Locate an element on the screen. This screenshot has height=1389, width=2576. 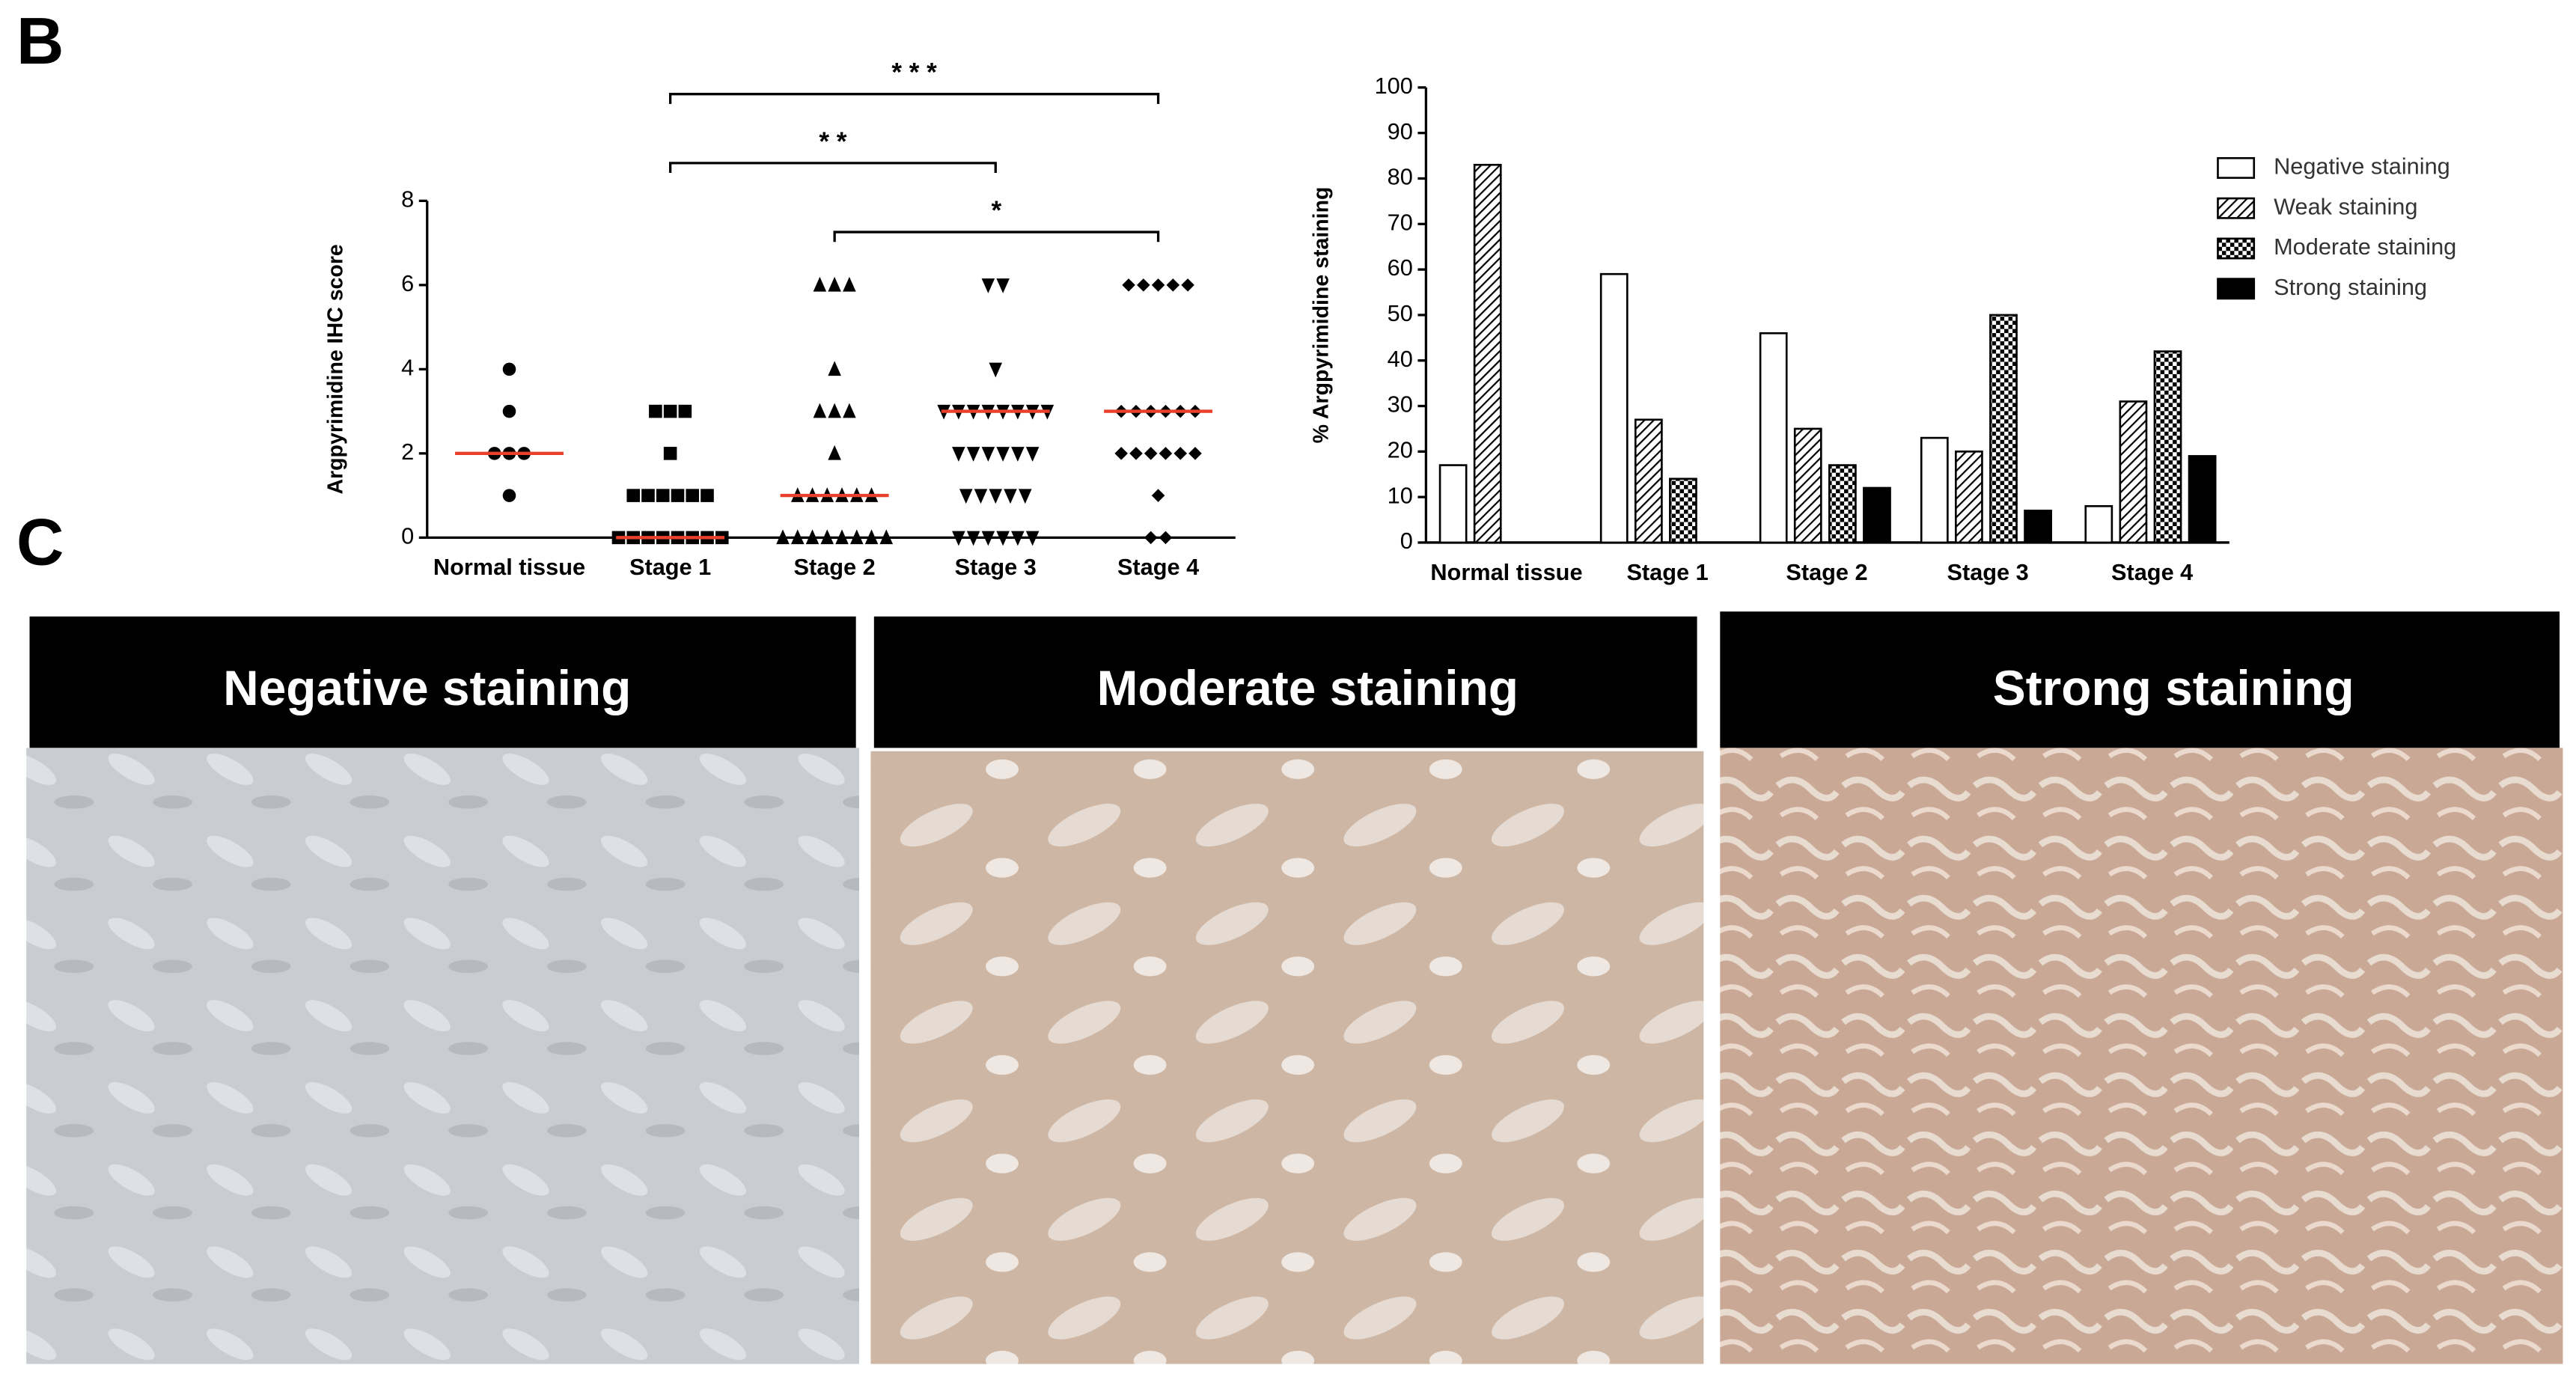
legend-label: Moderate staining is located at coordinates (2365, 246).